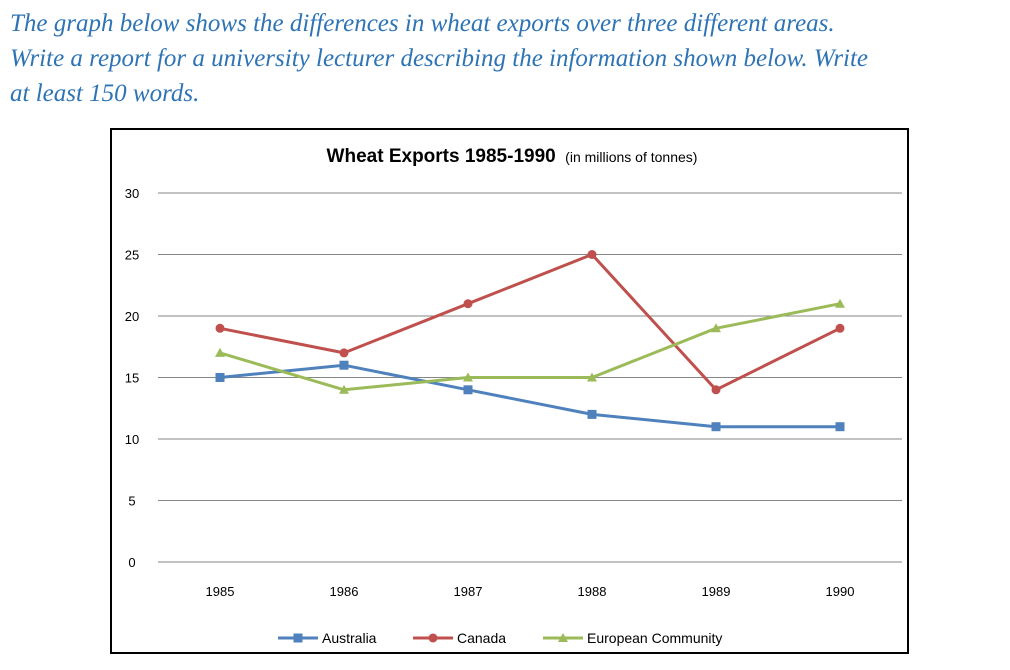  What do you see at coordinates (530, 591) in the screenshot?
I see `x-axis-ticks: 1985 1986 1987 1988 1989 1990` at bounding box center [530, 591].